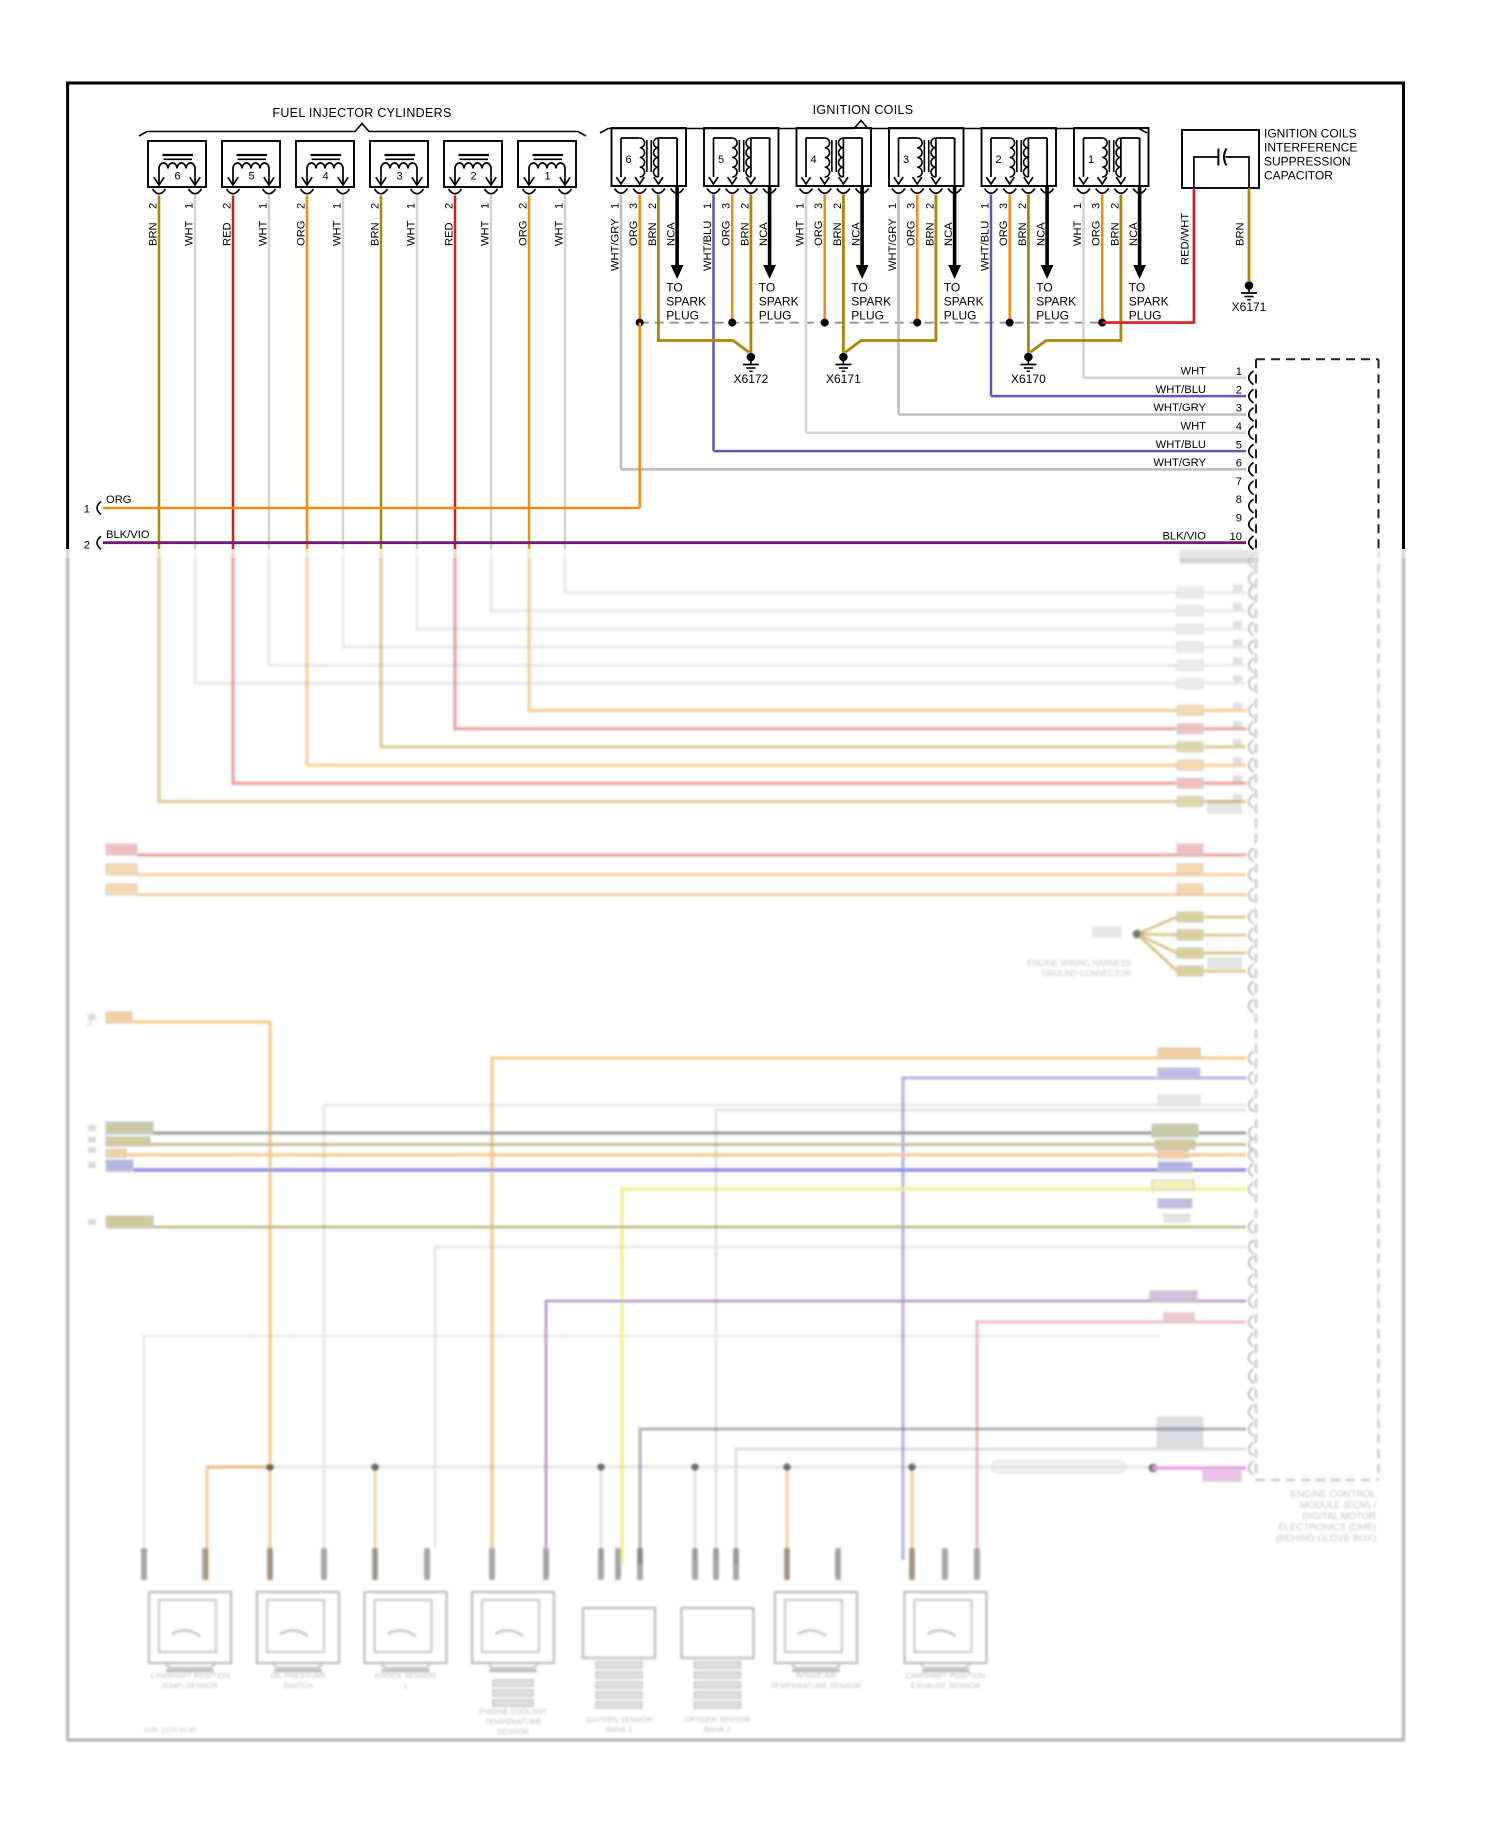 This screenshot has width=1500, height=1828. What do you see at coordinates (513, 1731) in the screenshot?
I see `svg-text: SENSOR` at bounding box center [513, 1731].